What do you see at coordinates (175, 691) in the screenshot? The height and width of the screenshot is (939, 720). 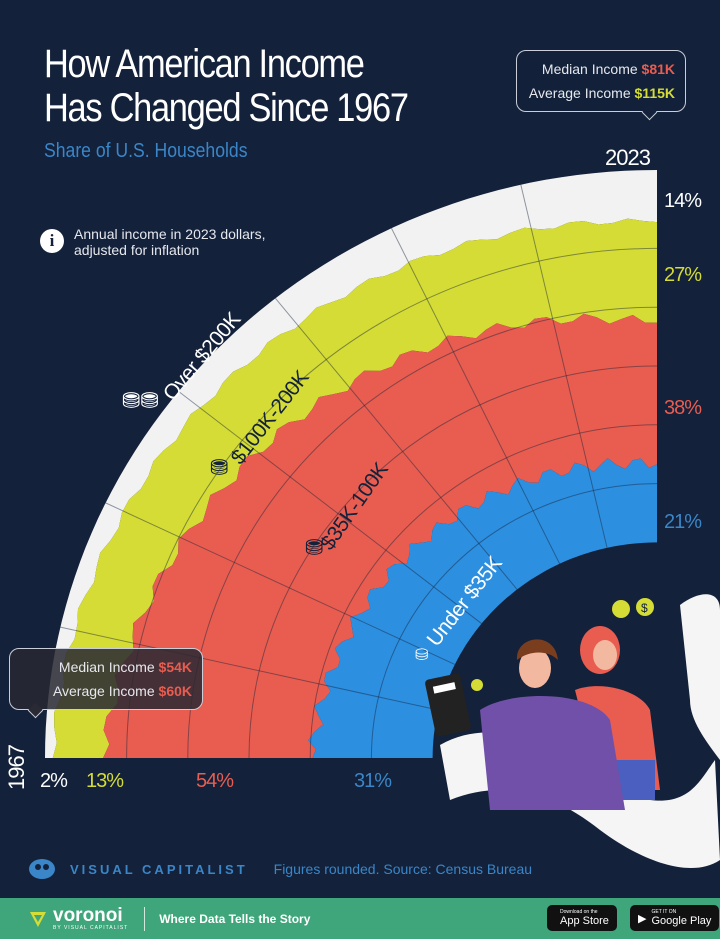 I see `average-value: $60K` at bounding box center [175, 691].